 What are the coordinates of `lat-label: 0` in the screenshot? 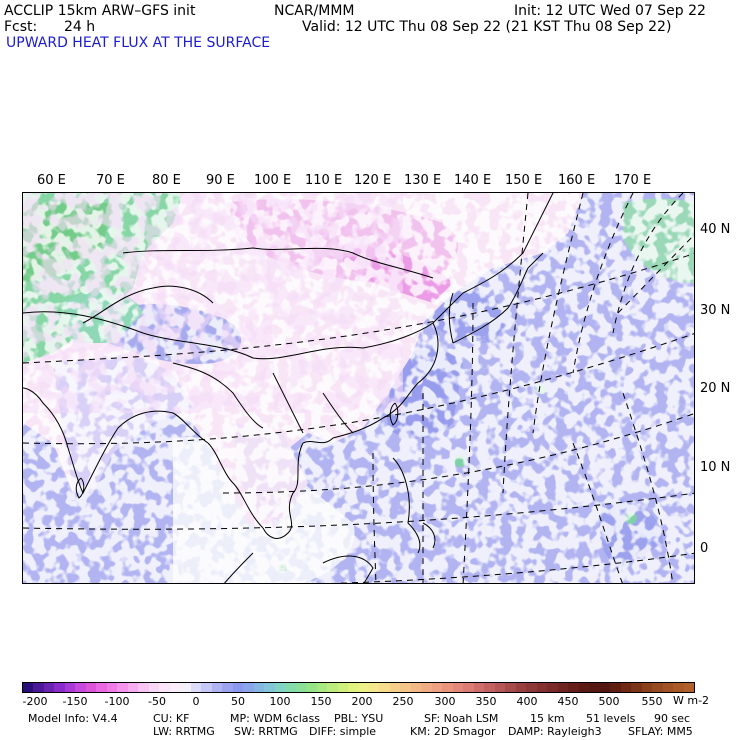 It's located at (704, 548).